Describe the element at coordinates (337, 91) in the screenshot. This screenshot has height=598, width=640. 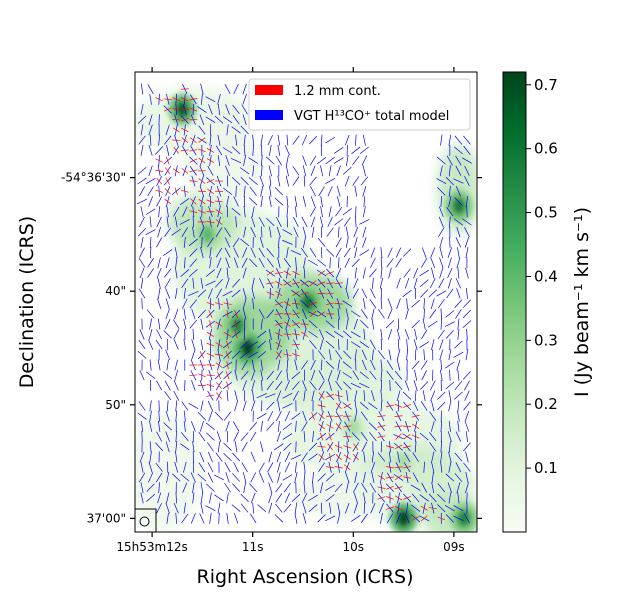
I see `legend-label-continuum: 1.2 mm cont.` at that location.